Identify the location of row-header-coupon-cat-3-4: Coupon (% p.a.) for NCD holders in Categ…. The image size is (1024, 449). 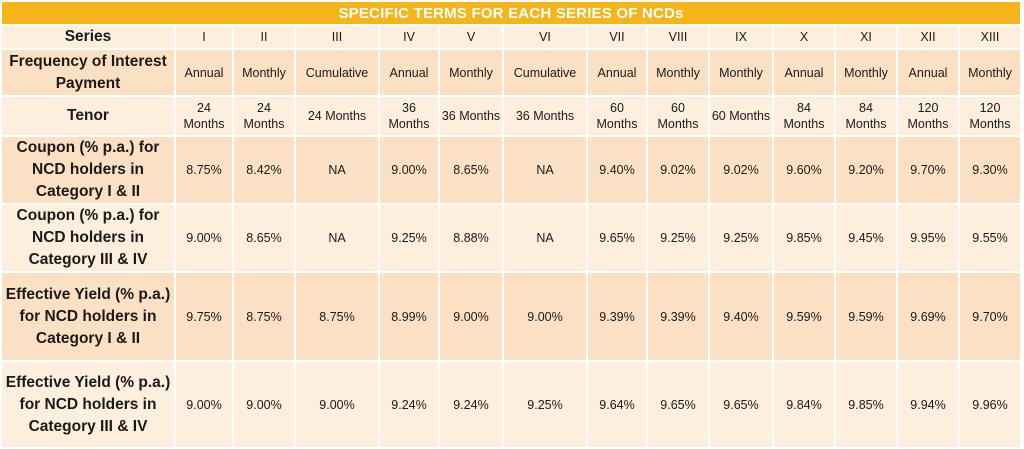
(89, 239).